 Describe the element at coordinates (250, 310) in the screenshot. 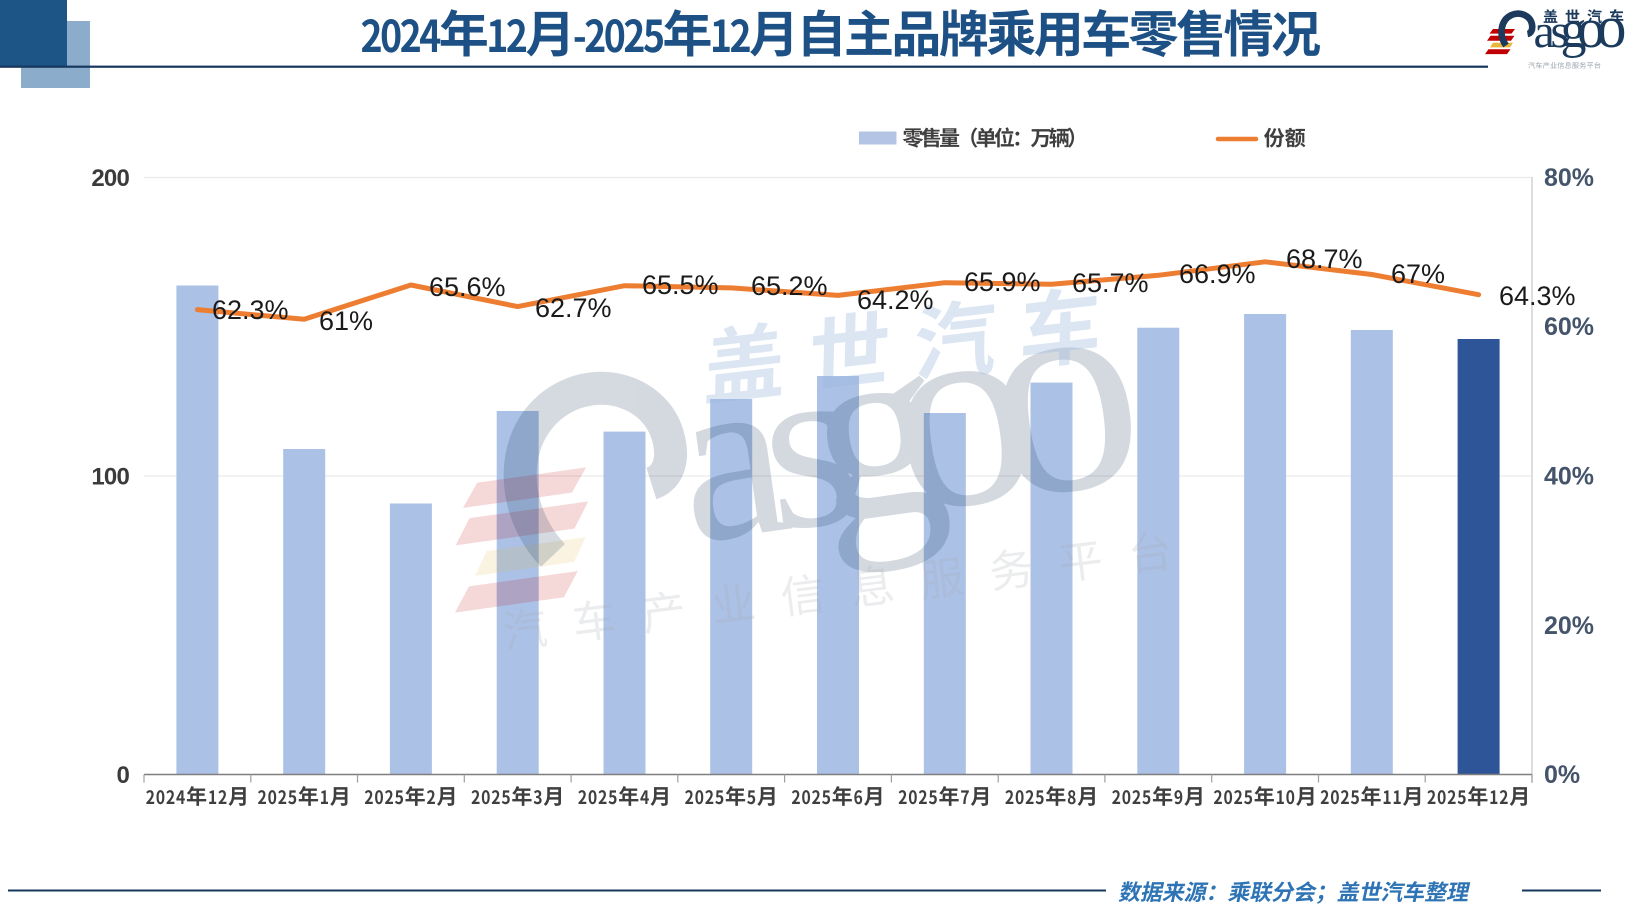

I see `svg-text: 62.3%` at that location.